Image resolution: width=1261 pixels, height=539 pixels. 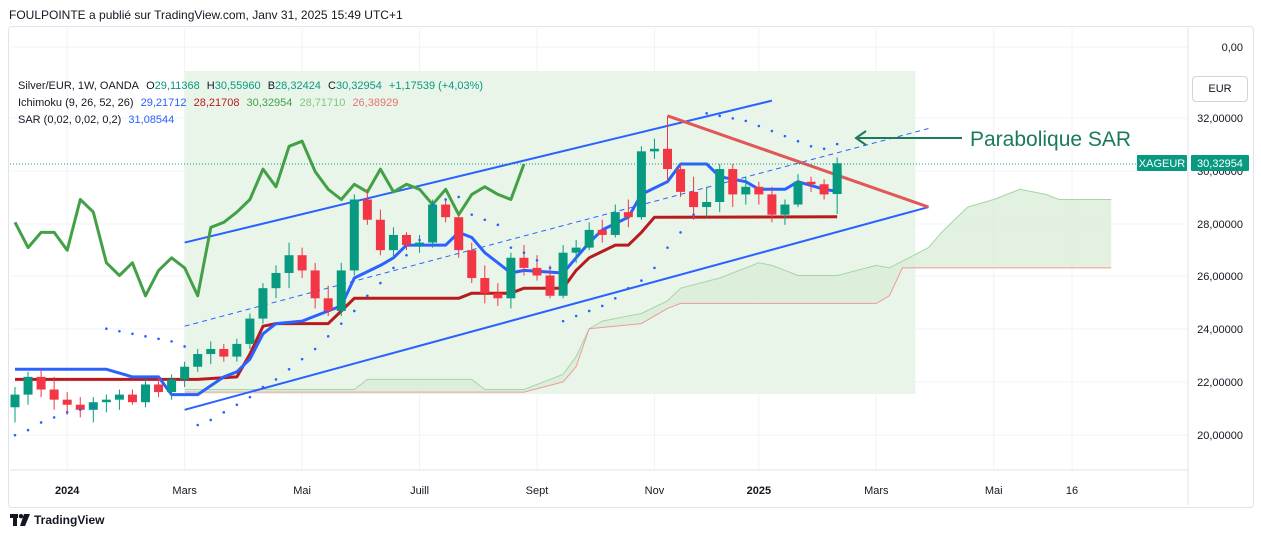 I want to click on x-tick-label: Sept, so click(x=537, y=491).